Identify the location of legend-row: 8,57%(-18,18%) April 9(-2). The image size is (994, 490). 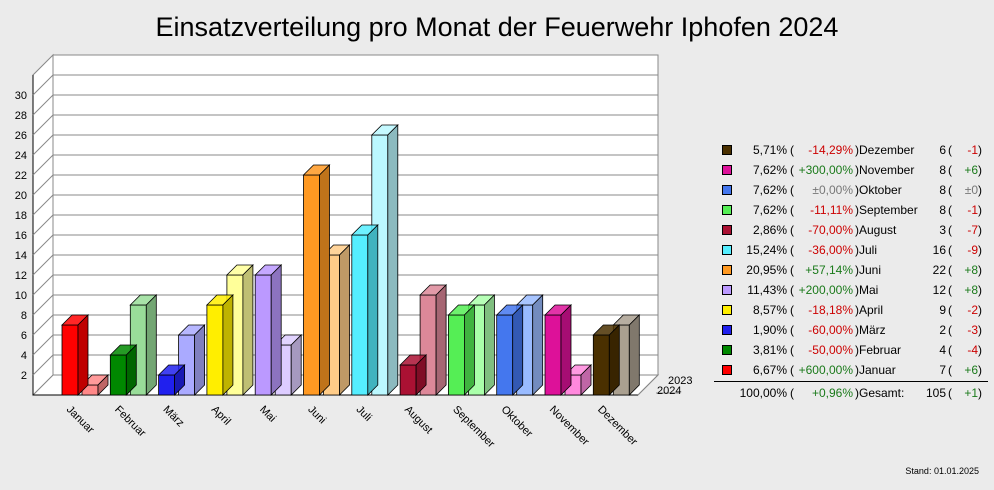
(851, 310).